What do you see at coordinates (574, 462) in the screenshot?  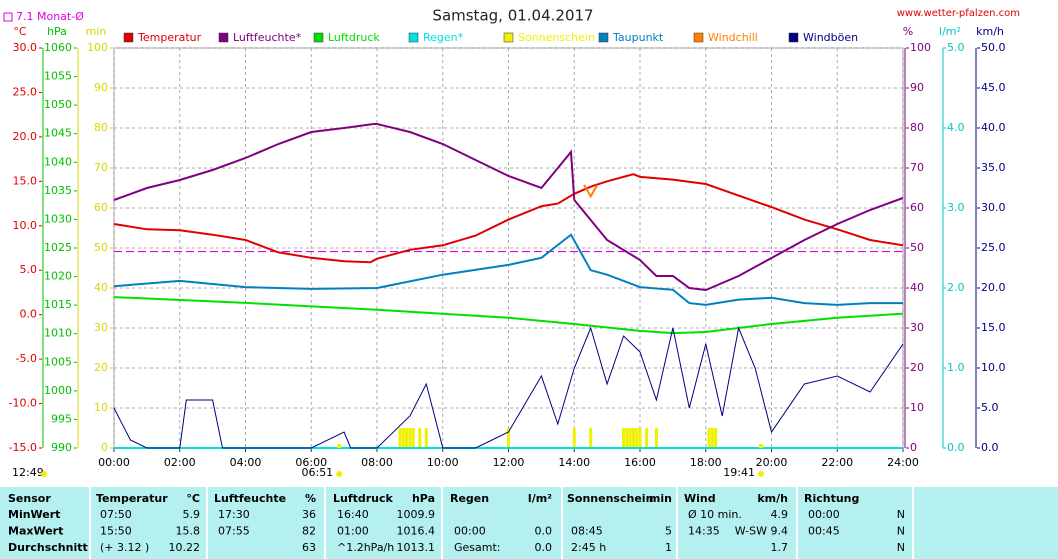 I see `x-tick-label: 14:00` at bounding box center [574, 462].